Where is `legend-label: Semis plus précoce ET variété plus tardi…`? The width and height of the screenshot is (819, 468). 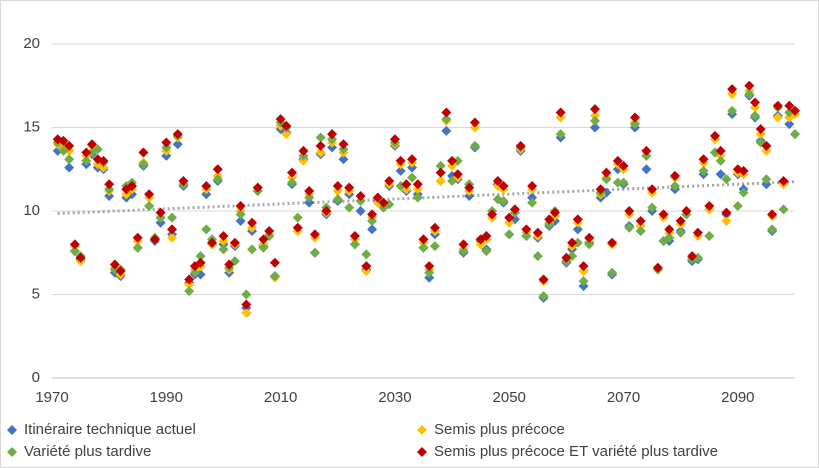 legend-label: Semis plus précoce ET variété plus tardi… is located at coordinates (576, 451).